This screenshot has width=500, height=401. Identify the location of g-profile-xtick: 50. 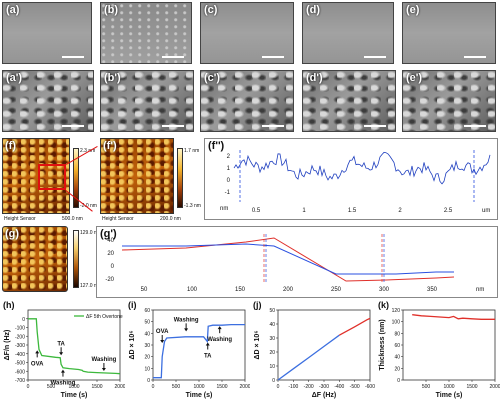
(144, 290).